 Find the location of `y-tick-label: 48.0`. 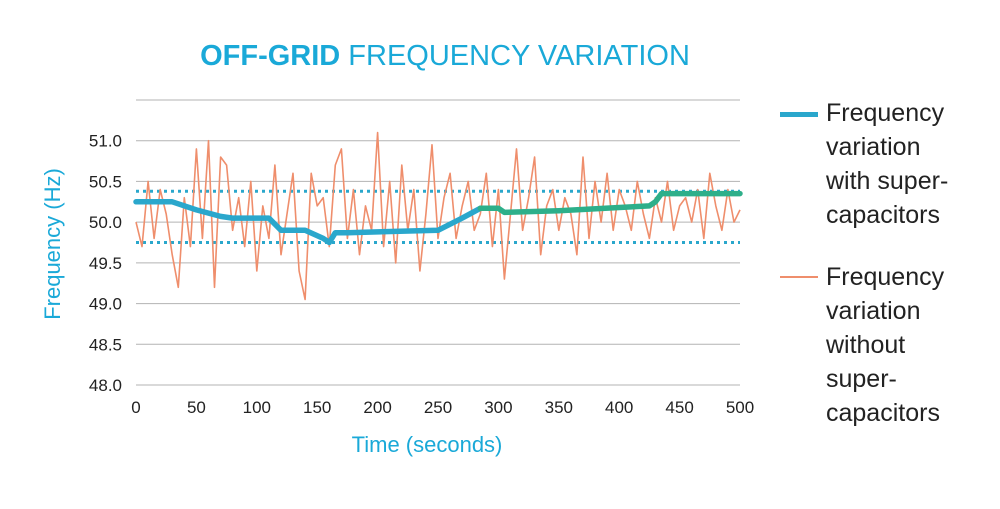

y-tick-label: 48.0 is located at coordinates (105, 385).